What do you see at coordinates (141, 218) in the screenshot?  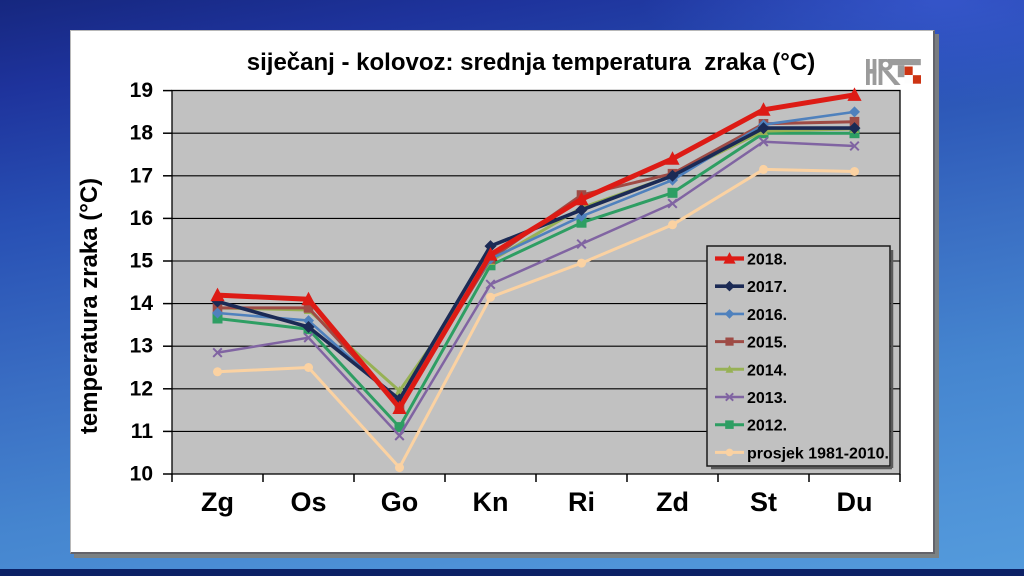 I see `svg-text: 16` at bounding box center [141, 218].